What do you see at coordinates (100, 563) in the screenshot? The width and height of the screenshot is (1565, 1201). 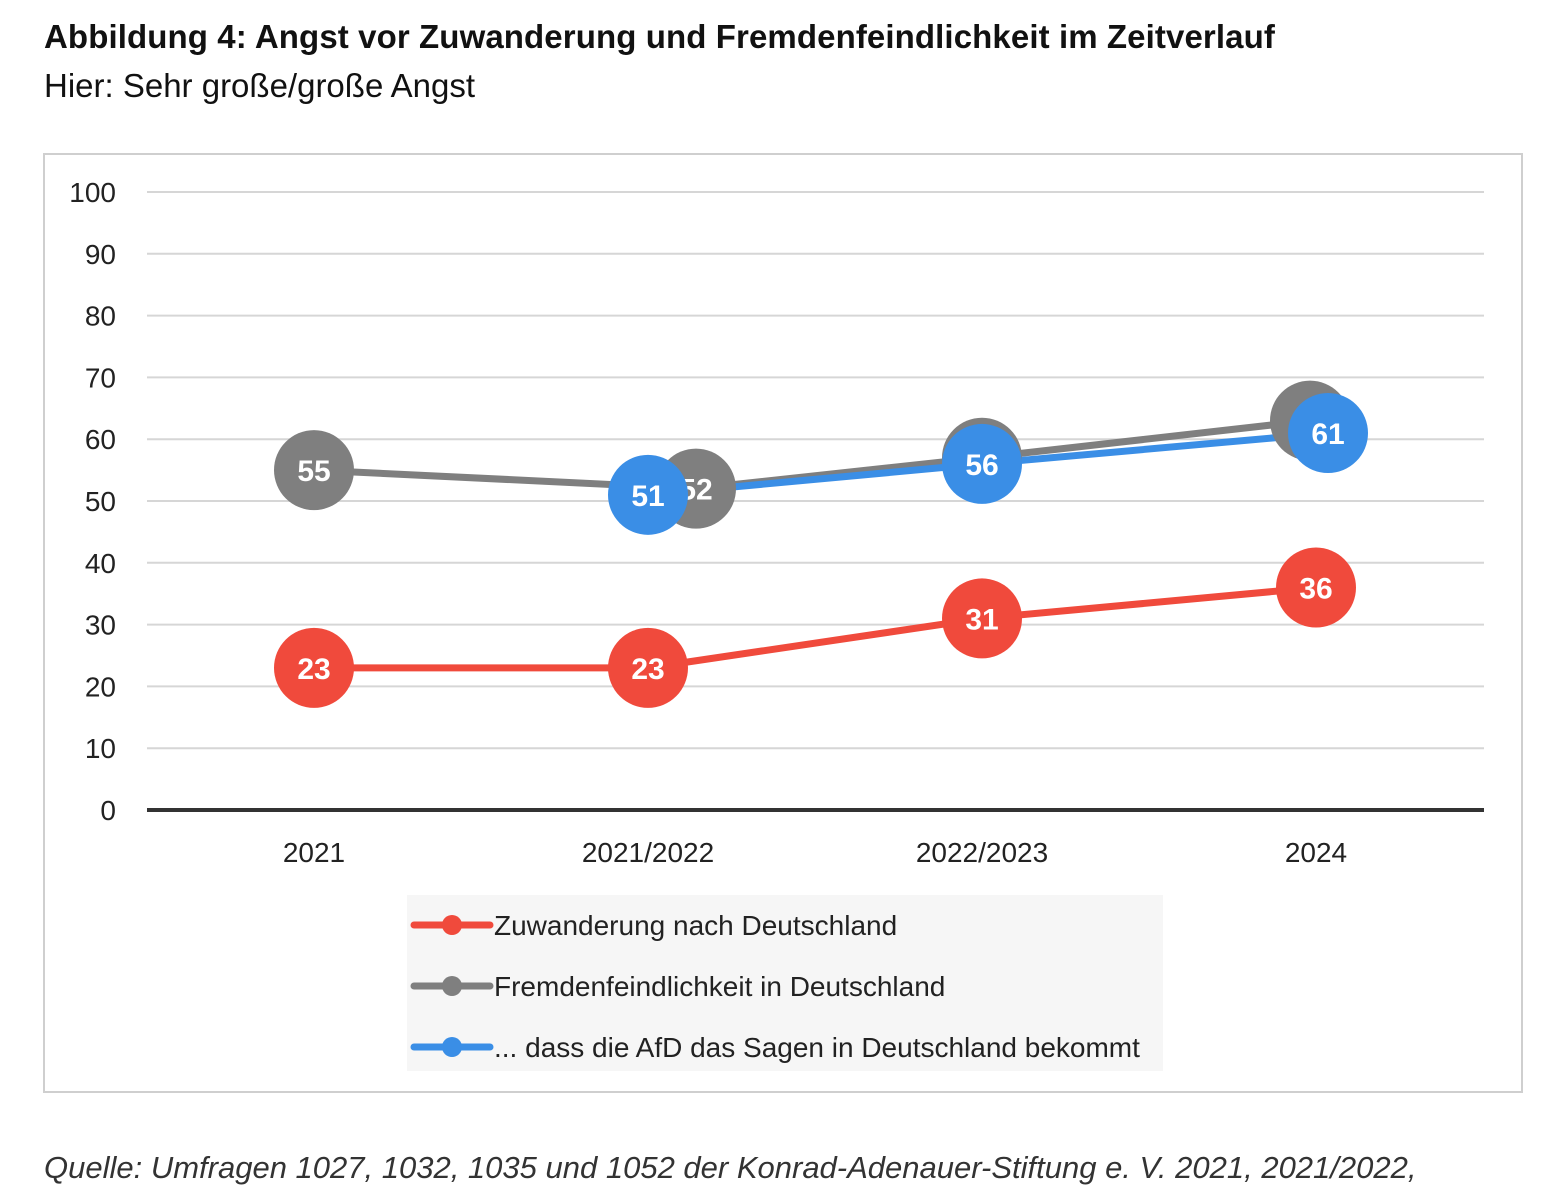 I see `y-tick-label: 40` at bounding box center [100, 563].